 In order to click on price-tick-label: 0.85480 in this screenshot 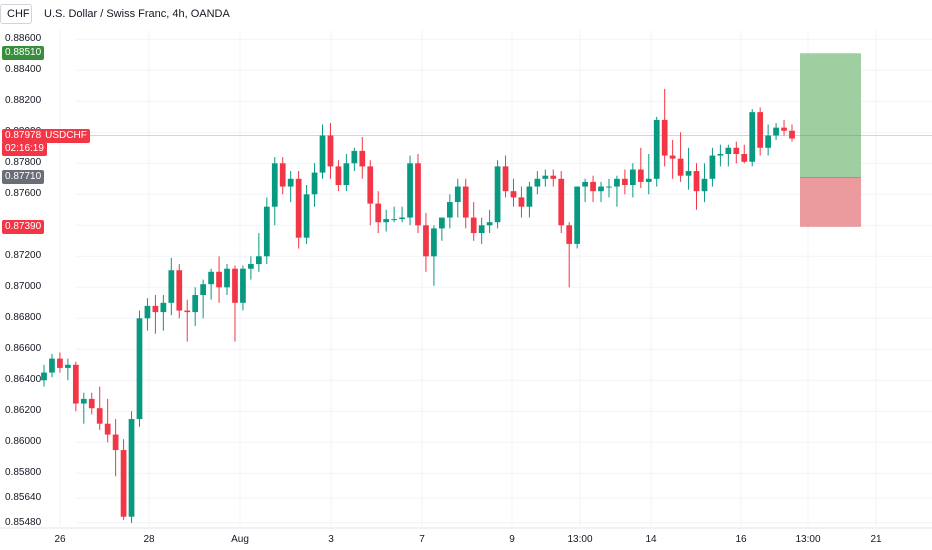, I will do `click(23, 522)`.